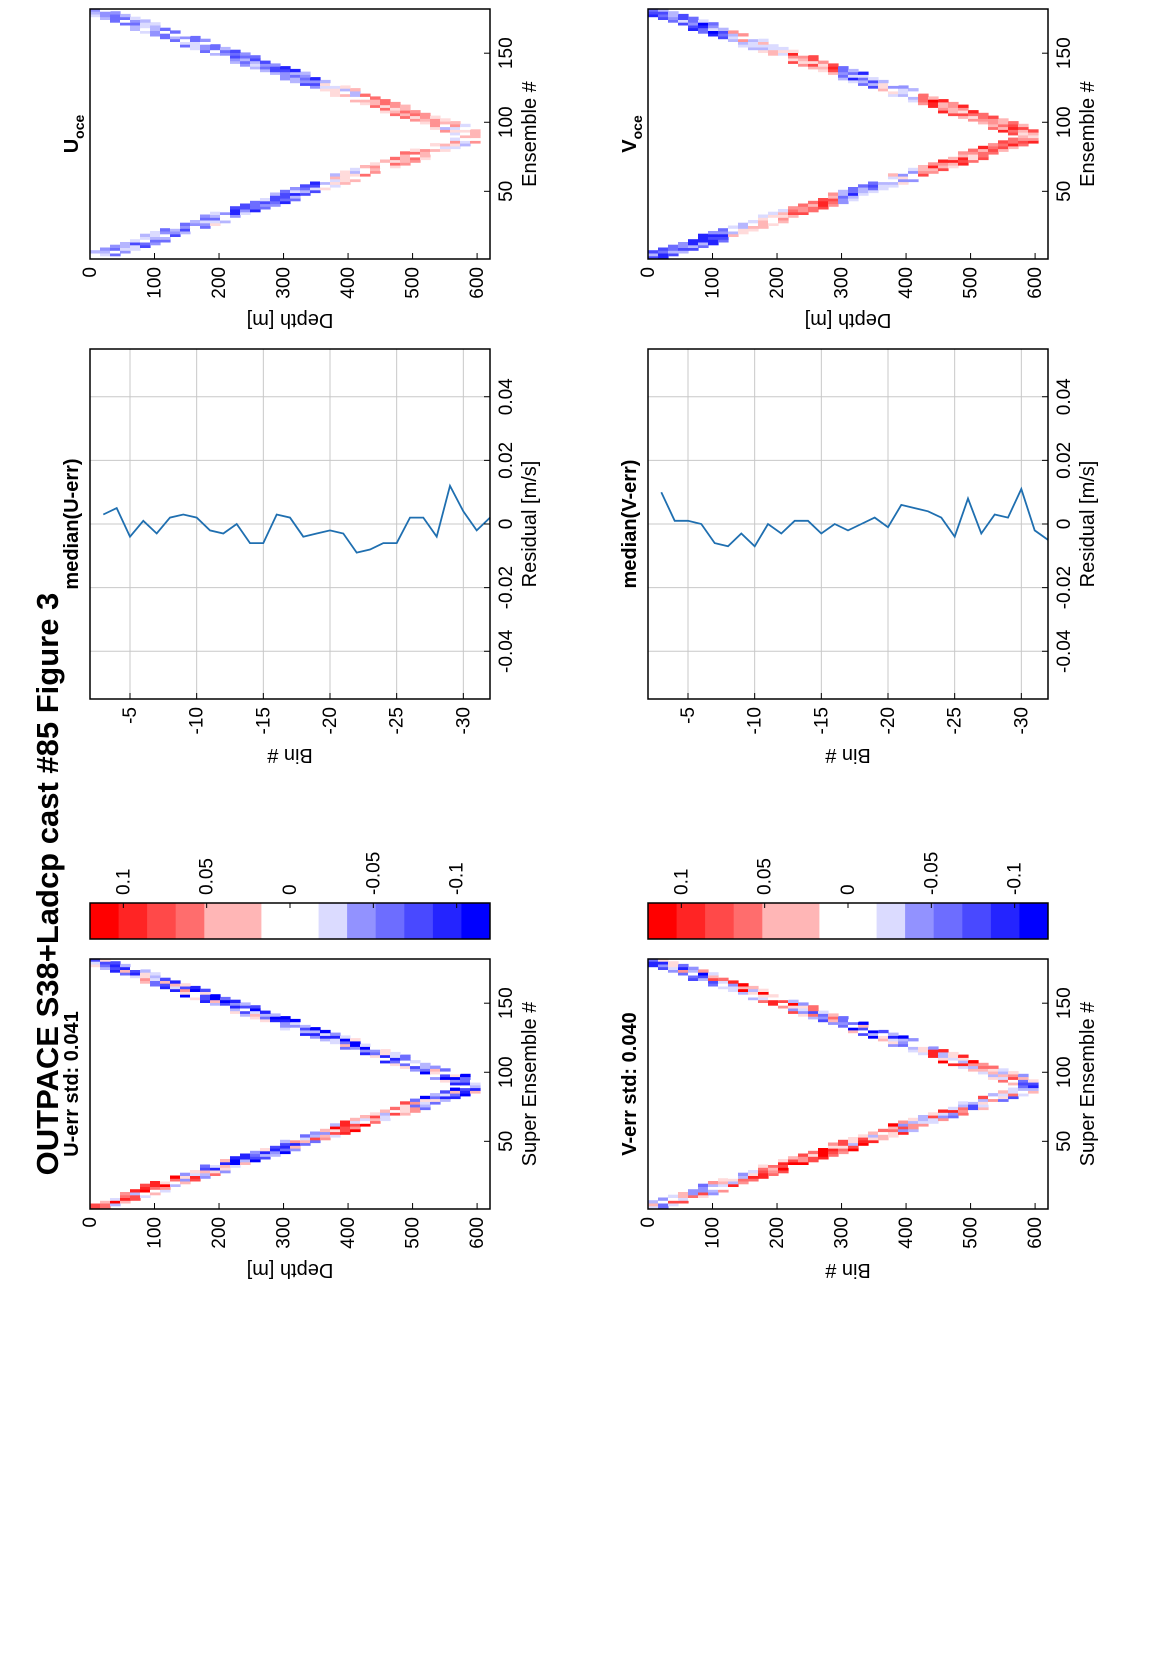  Describe the element at coordinates (854, 517) in the screenshot. I see `series-line` at that location.